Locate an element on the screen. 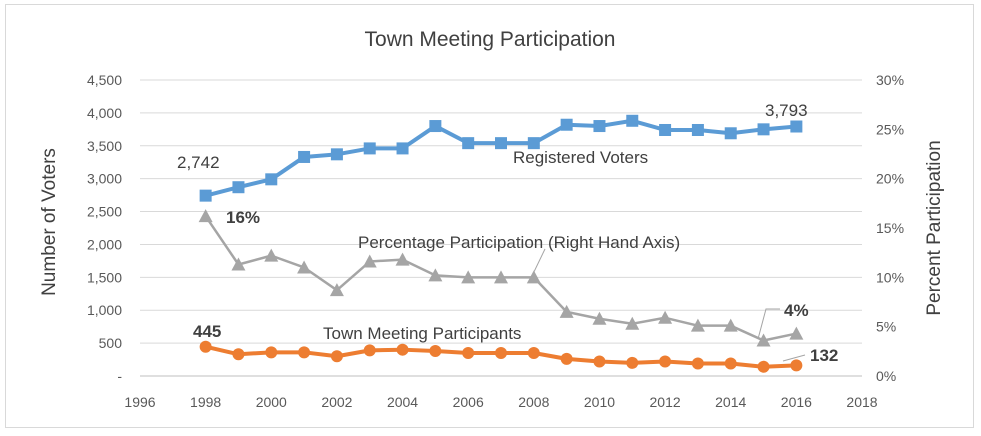 The image size is (981, 436). registered-voters-end-label: 3,793 is located at coordinates (786, 110).